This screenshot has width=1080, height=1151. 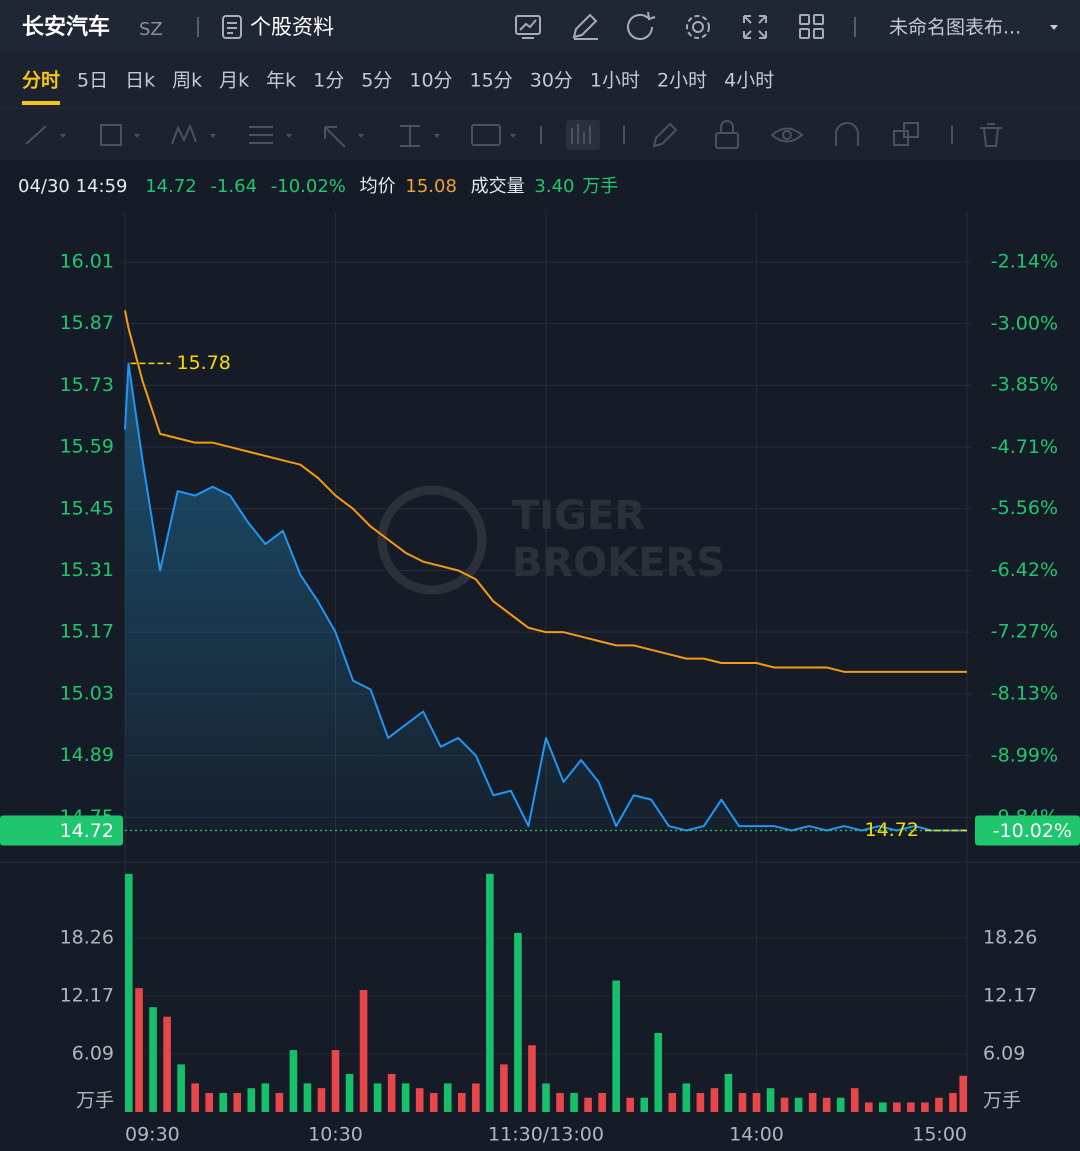 I want to click on period-tab: 日k, so click(x=140, y=81).